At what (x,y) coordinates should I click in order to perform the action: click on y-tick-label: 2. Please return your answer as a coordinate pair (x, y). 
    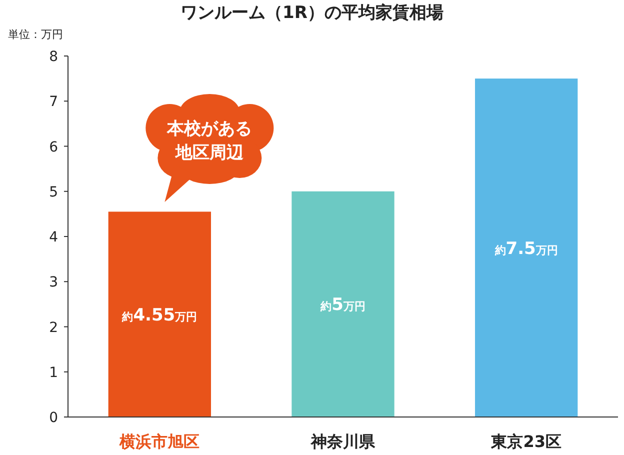
    Looking at the image, I should click on (53, 328).